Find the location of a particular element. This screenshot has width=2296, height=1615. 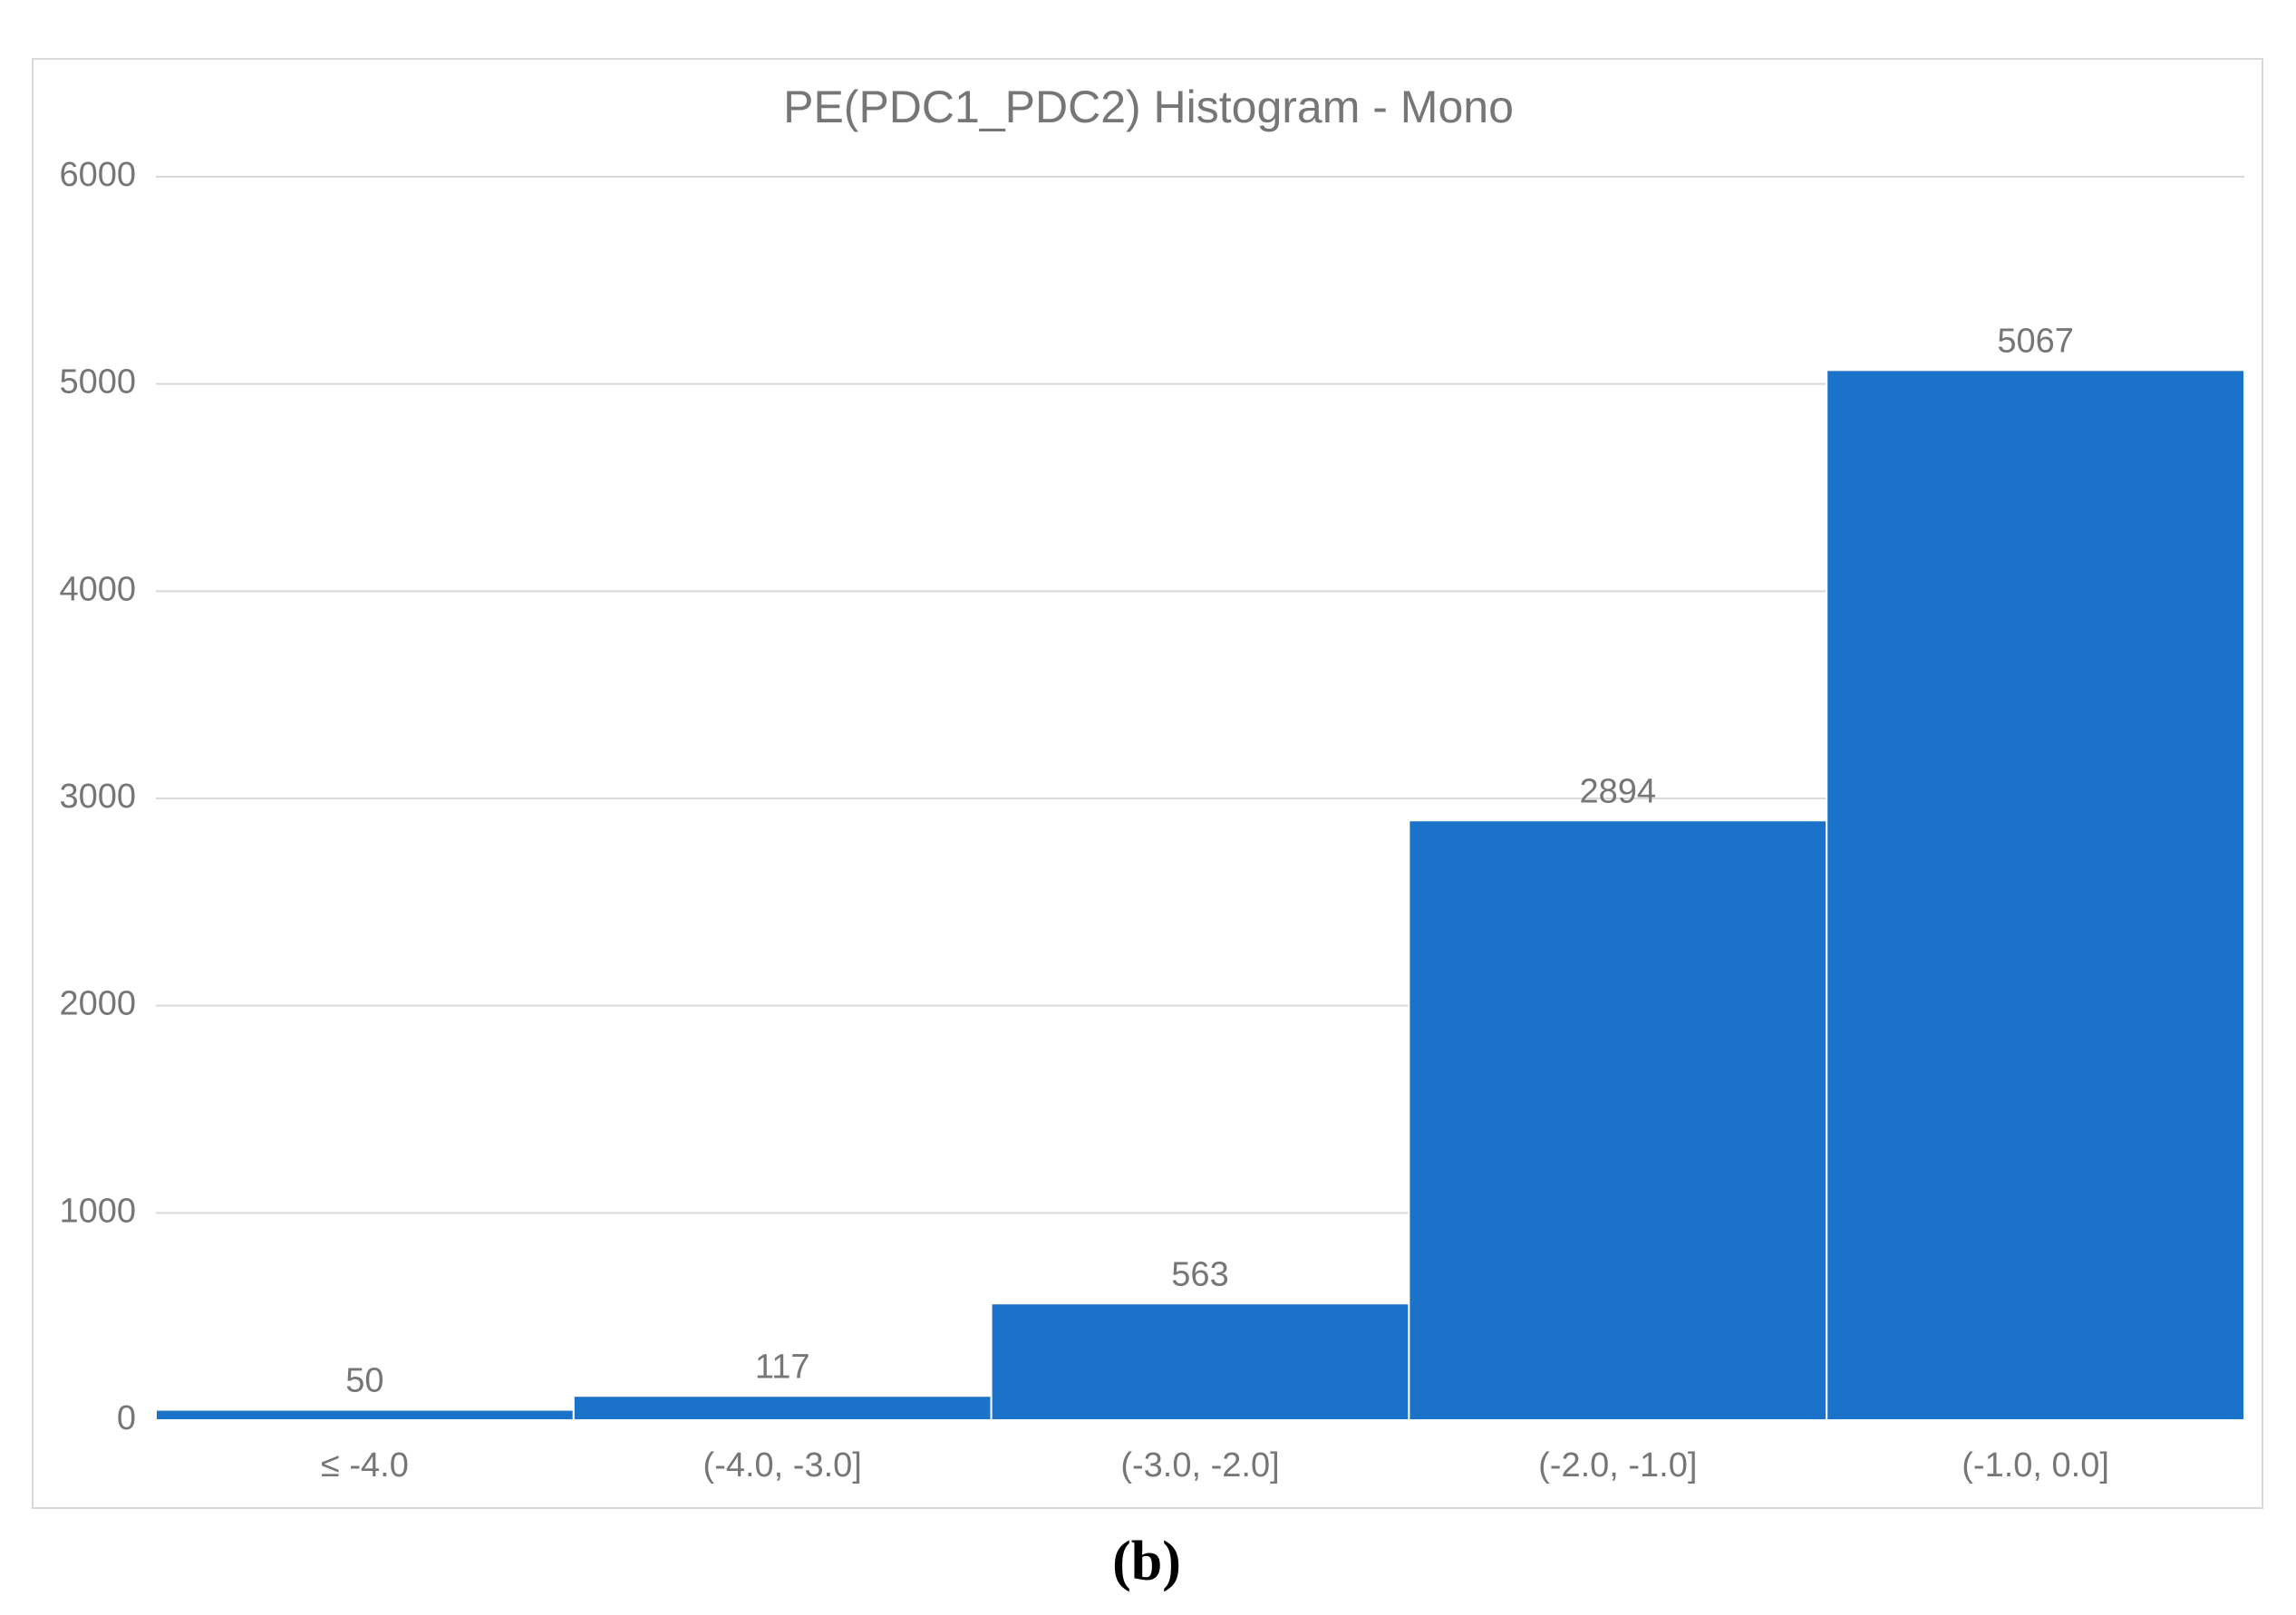

y-tick-label: 4000 is located at coordinates (97, 589).